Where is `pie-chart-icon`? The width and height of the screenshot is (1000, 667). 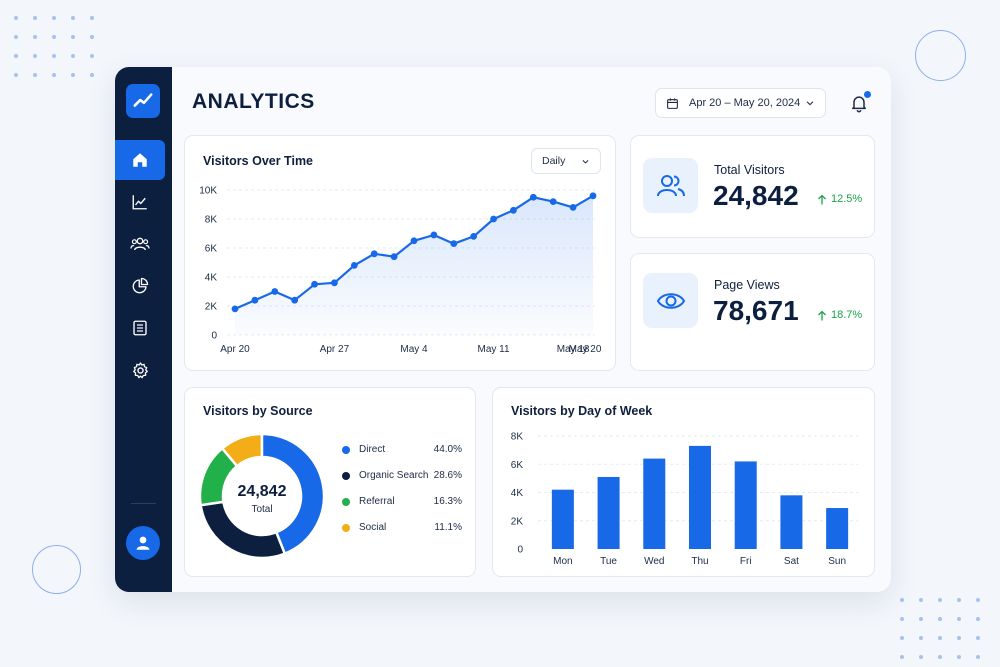 pie-chart-icon is located at coordinates (140, 285).